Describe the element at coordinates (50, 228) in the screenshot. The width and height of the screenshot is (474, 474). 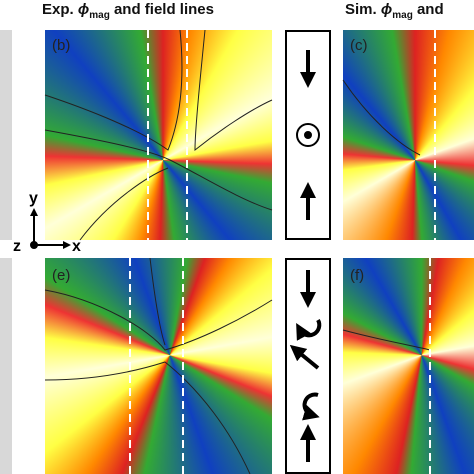
I see `axes-icon` at that location.